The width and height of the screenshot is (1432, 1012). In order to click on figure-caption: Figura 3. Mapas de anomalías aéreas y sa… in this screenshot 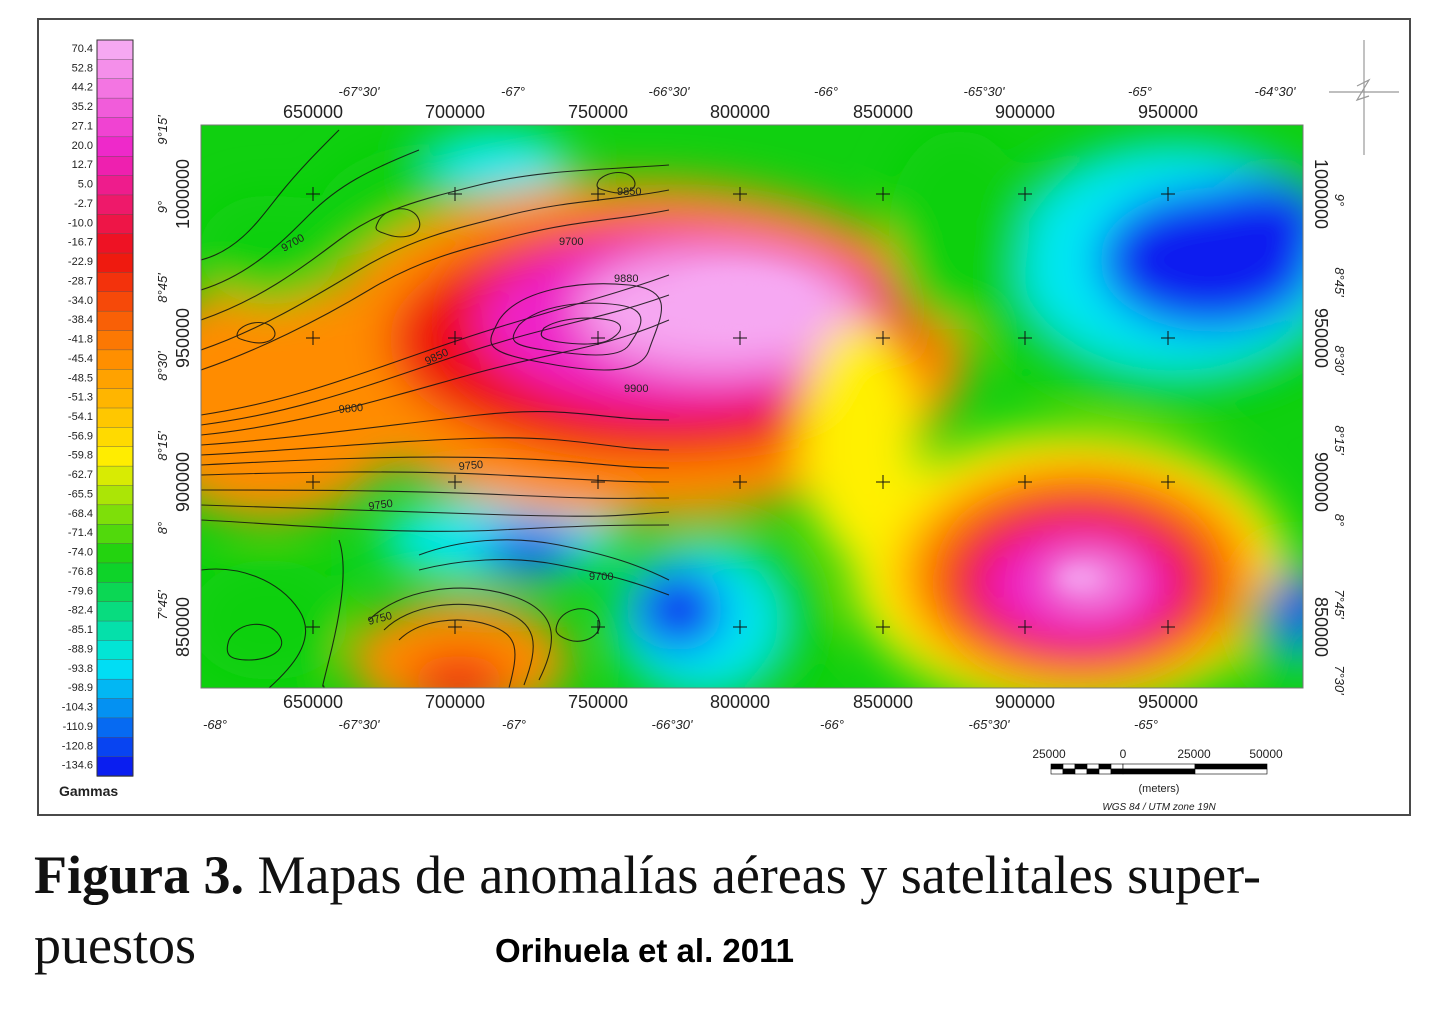, I will do `click(724, 910)`.